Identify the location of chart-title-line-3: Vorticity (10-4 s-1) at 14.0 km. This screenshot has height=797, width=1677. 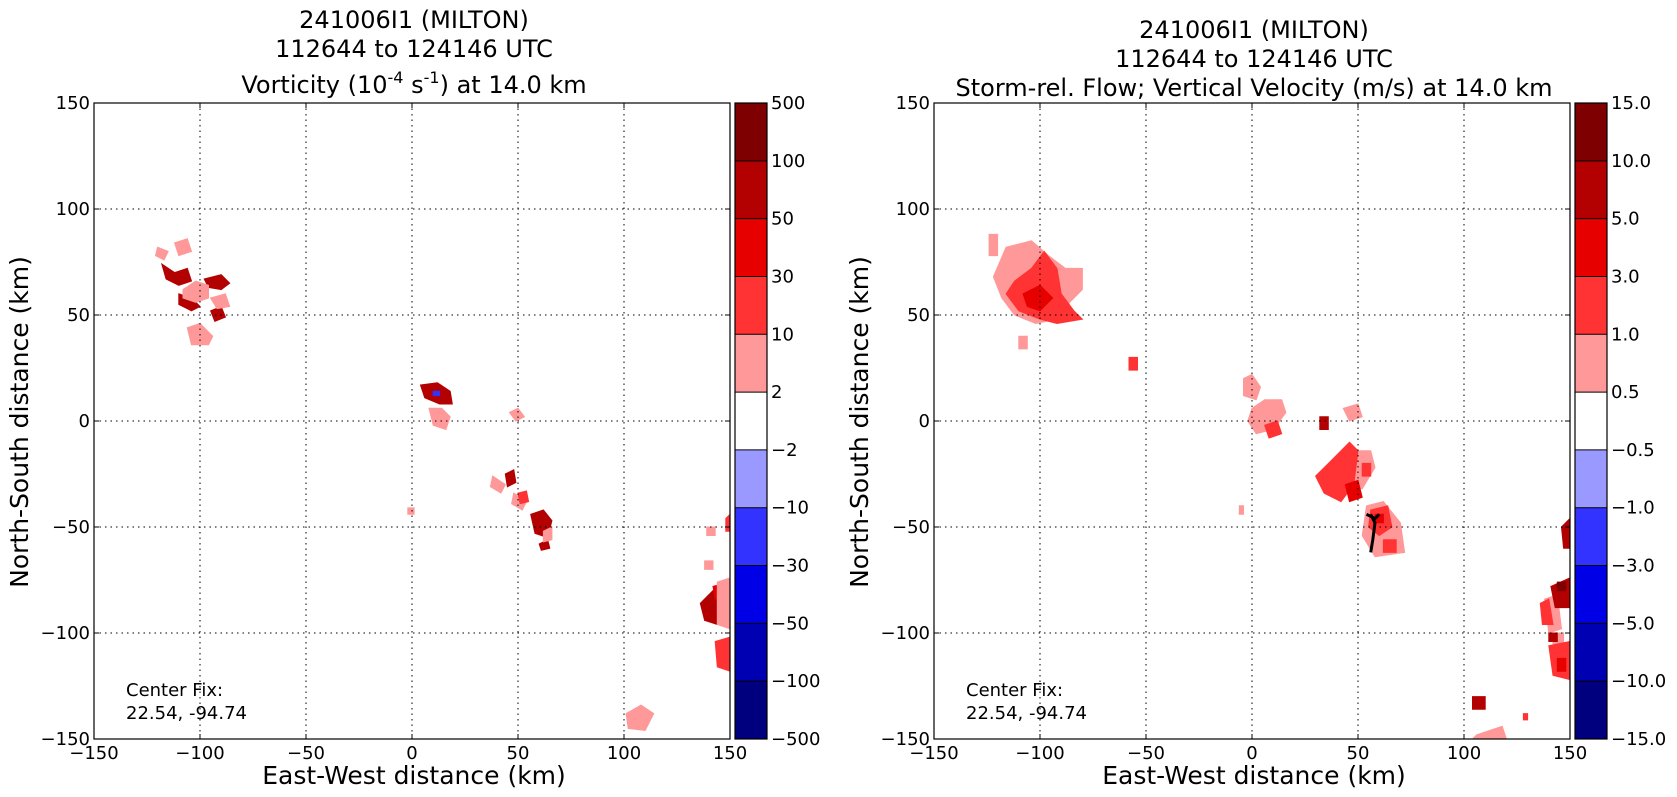
(413, 83).